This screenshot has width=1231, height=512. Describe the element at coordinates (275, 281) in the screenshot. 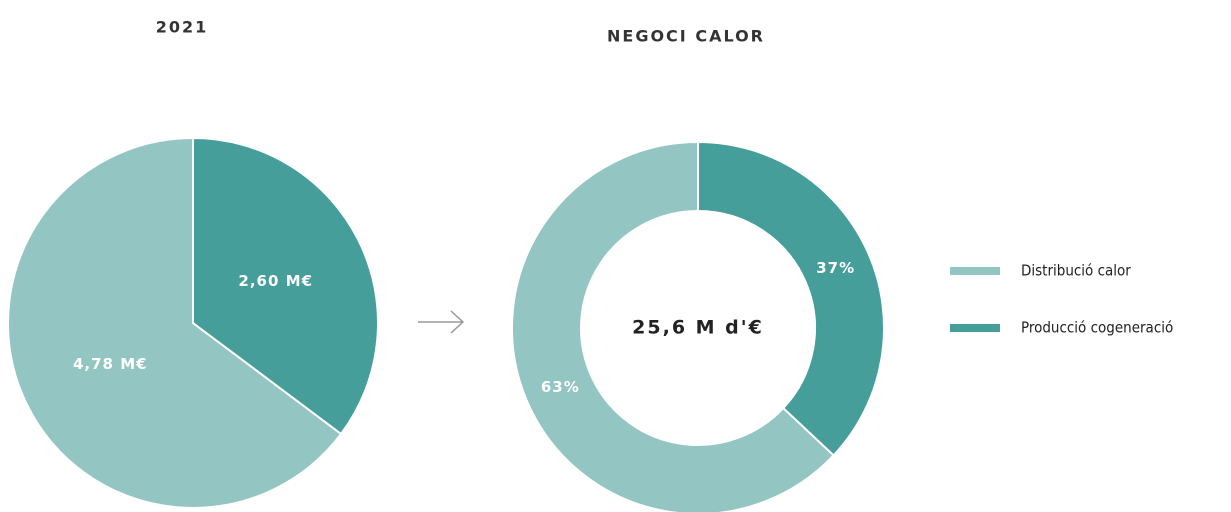

I see `slice-label: 2,60 M€` at that location.